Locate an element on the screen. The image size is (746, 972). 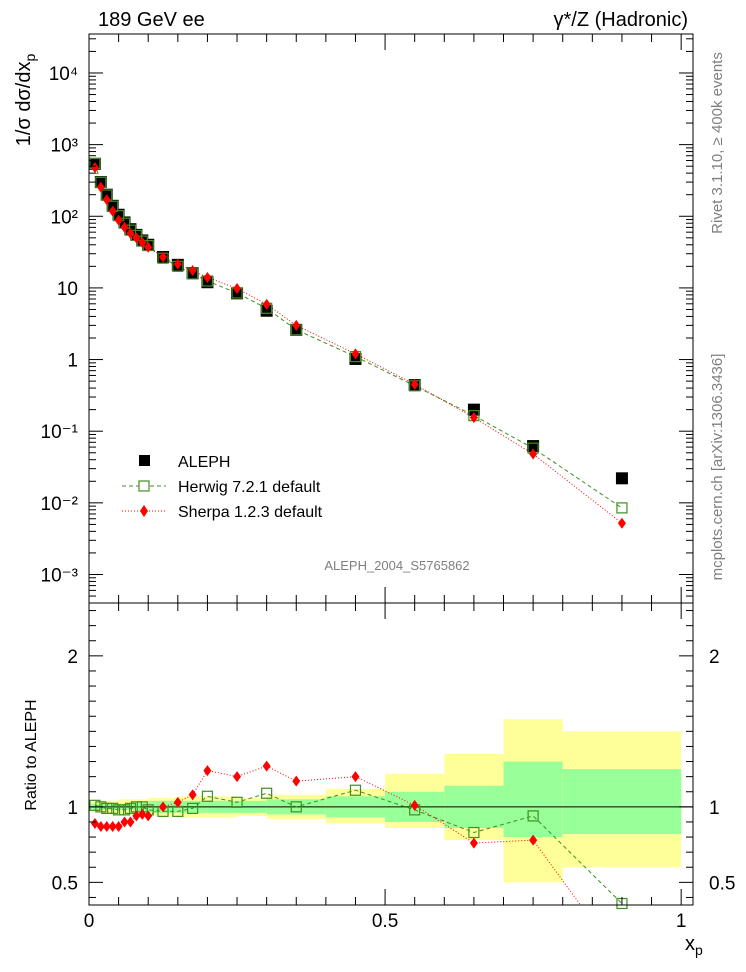
xtick-label: 0.5 is located at coordinates (385, 921).